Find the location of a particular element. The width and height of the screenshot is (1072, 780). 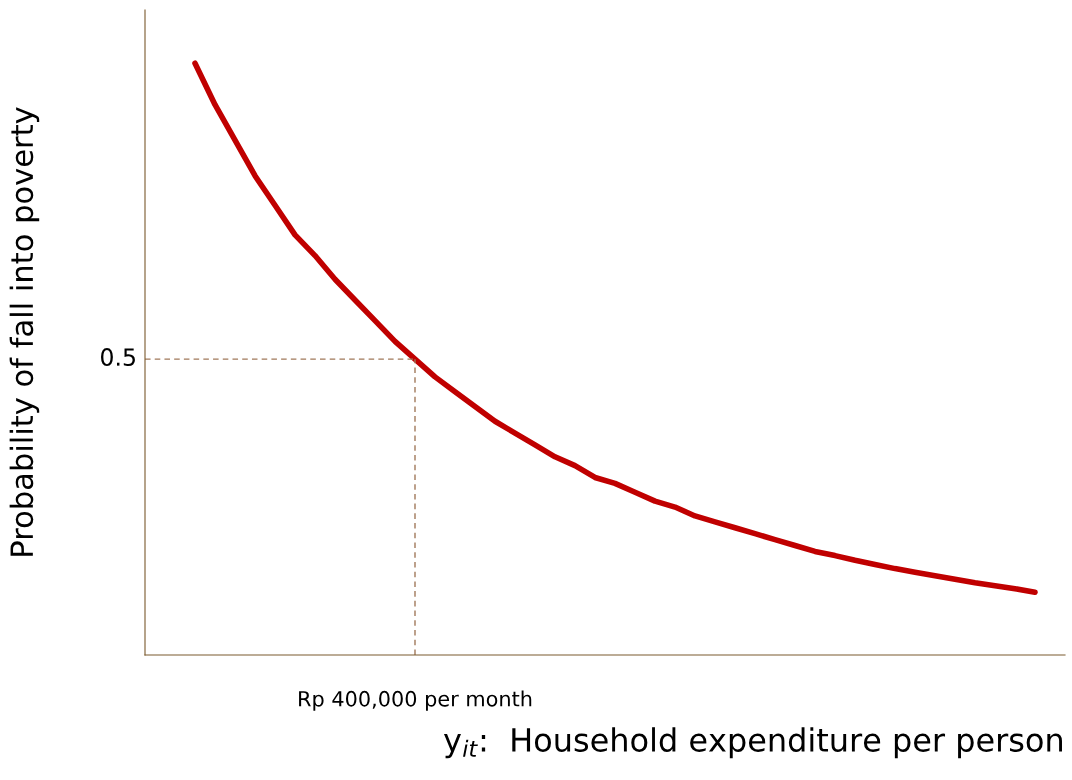

x-axis-title: y$_{it}$: Household expenditure per person is located at coordinates (752, 743).